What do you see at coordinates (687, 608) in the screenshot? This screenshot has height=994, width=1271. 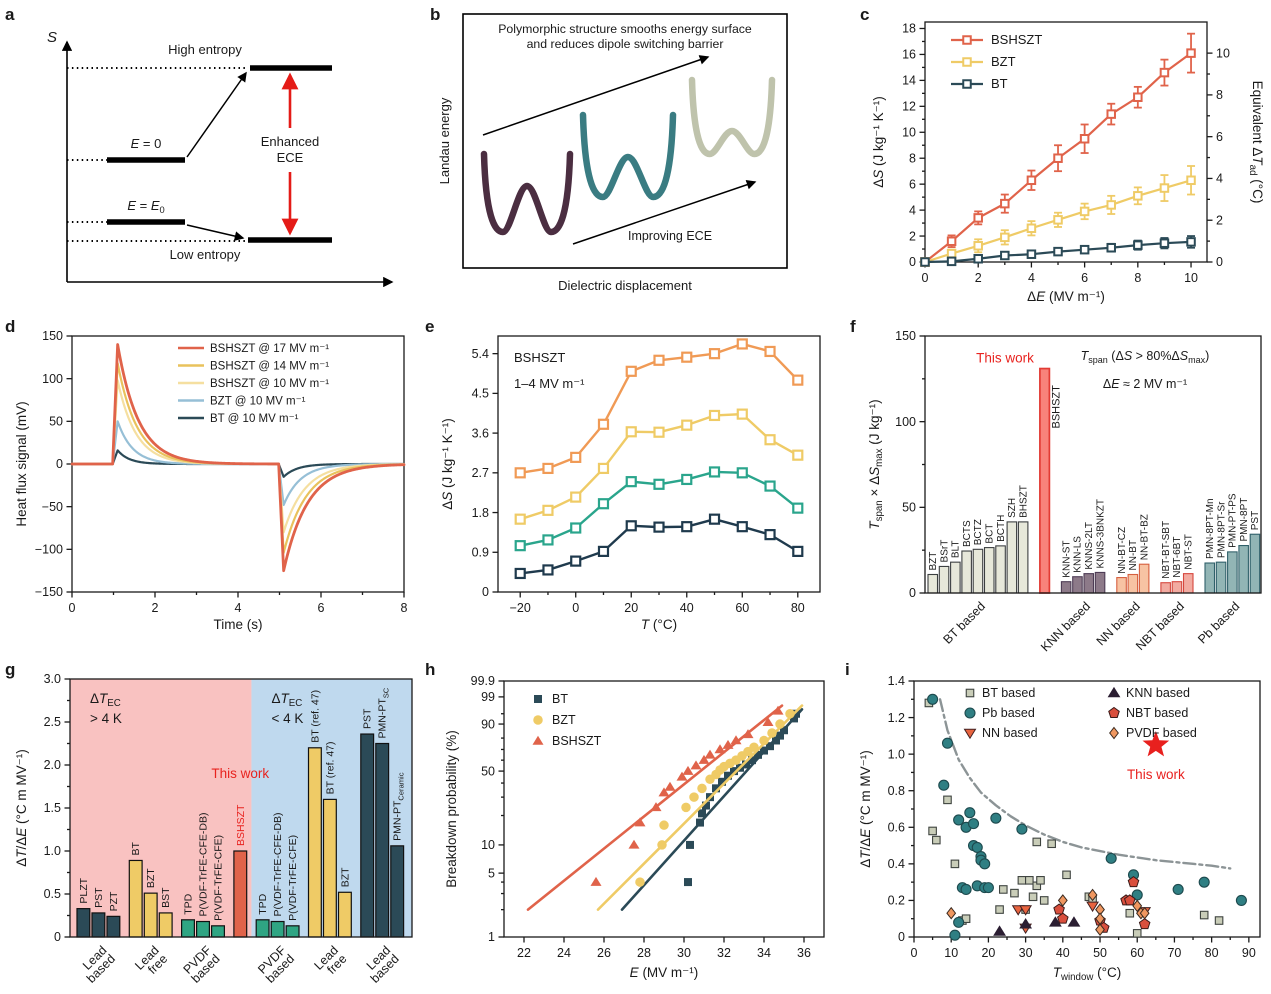 I see `x-tick-label: 40` at bounding box center [687, 608].